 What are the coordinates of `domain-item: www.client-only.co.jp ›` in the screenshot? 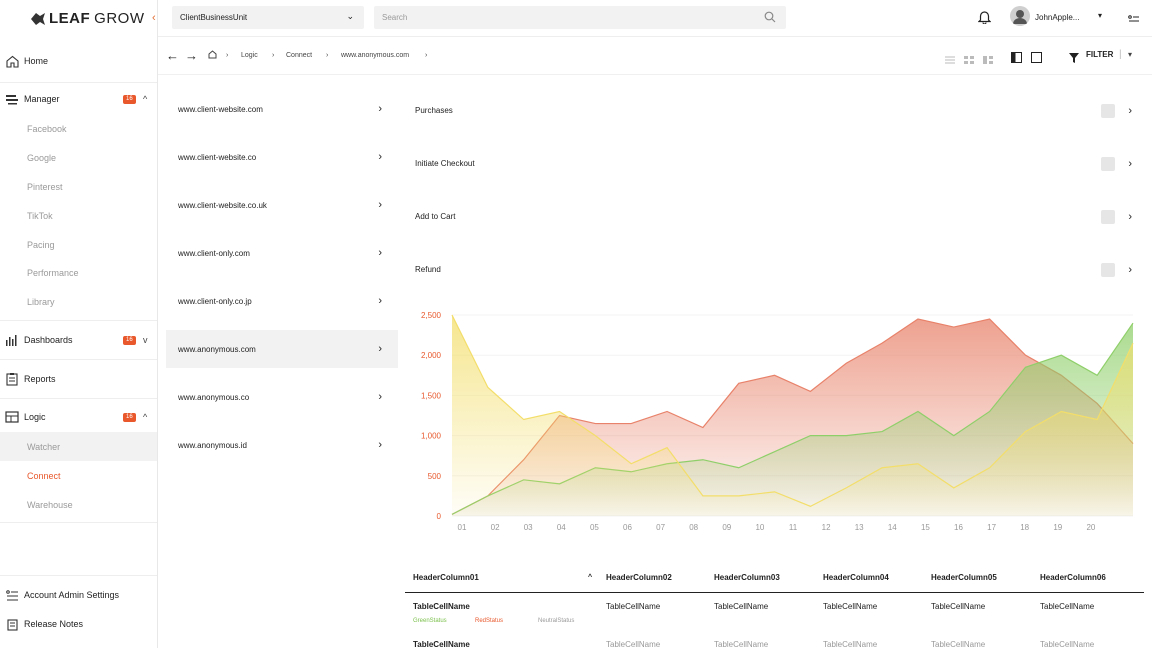 It's located at (282, 301).